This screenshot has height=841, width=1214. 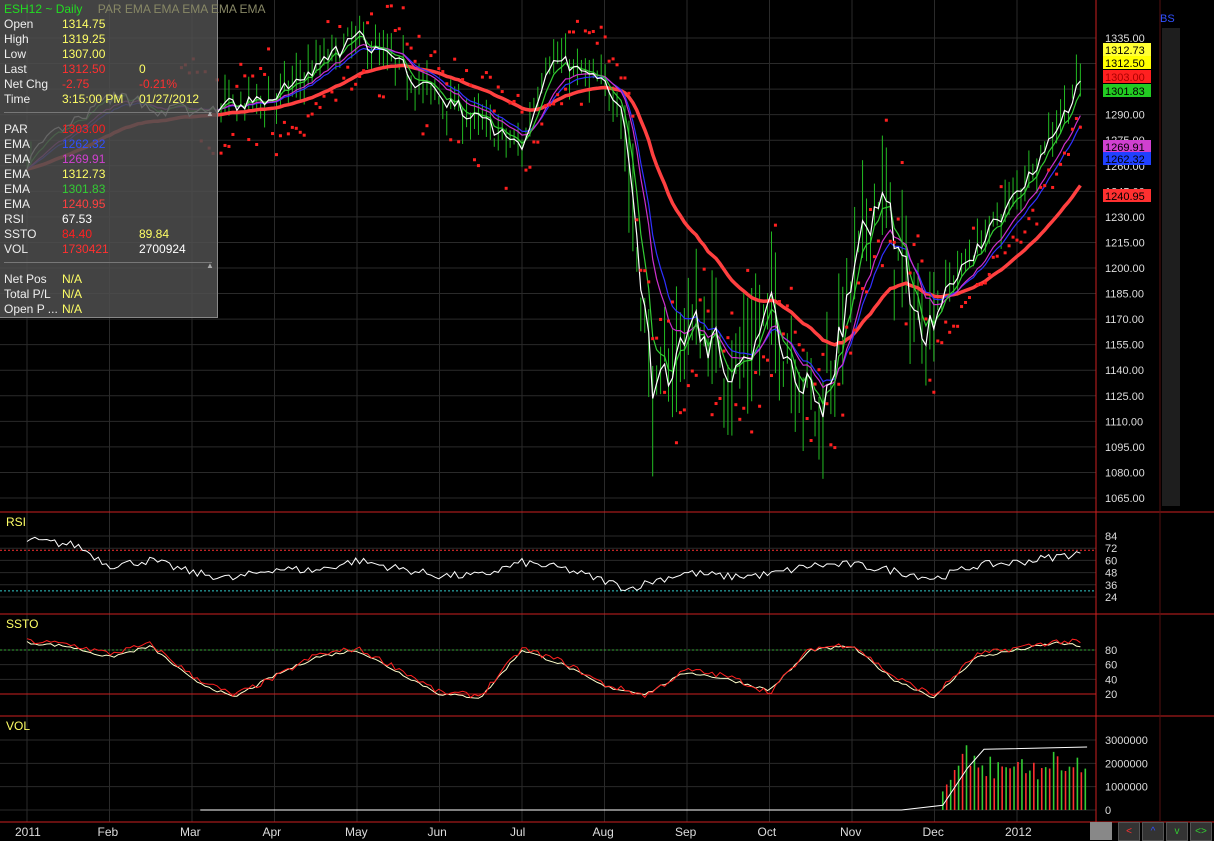 What do you see at coordinates (93, 99) in the screenshot?
I see `info-value: 3:15:00 PM` at bounding box center [93, 99].